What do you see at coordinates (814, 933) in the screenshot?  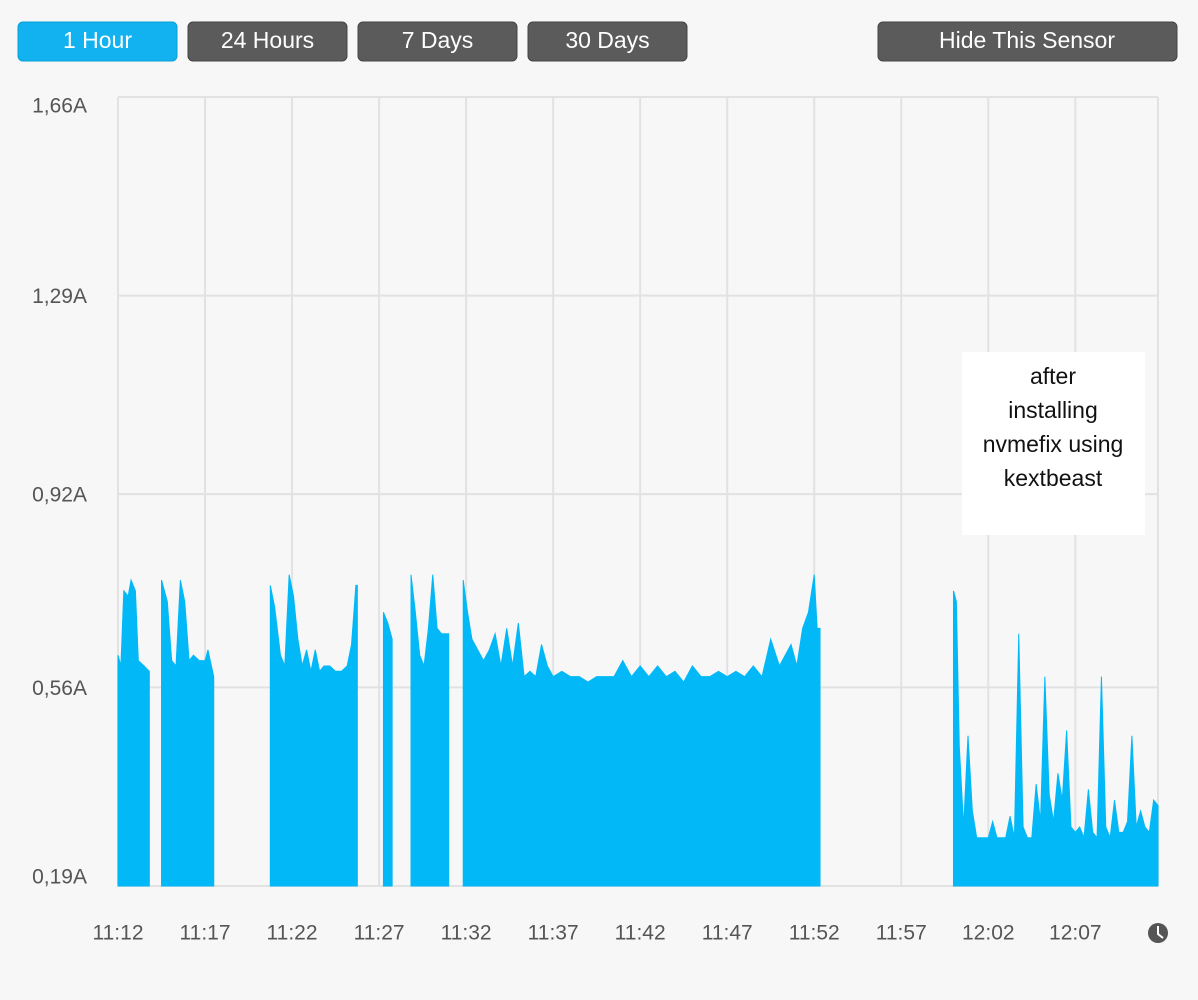 I see `x-tick-label: 11:52` at bounding box center [814, 933].